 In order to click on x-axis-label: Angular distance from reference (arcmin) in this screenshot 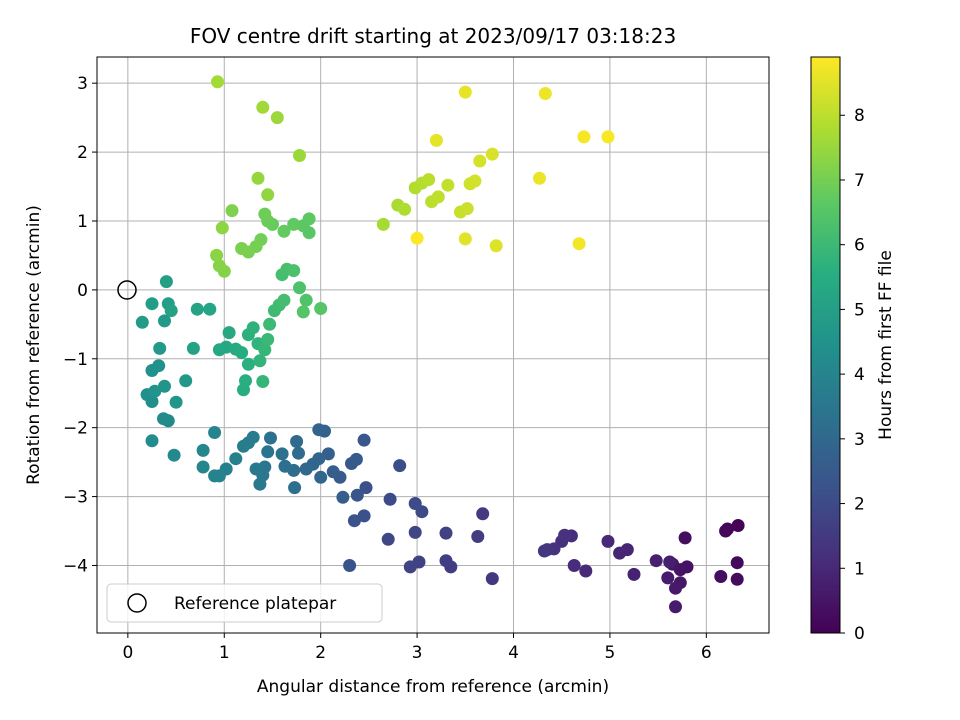, I will do `click(433, 687)`.